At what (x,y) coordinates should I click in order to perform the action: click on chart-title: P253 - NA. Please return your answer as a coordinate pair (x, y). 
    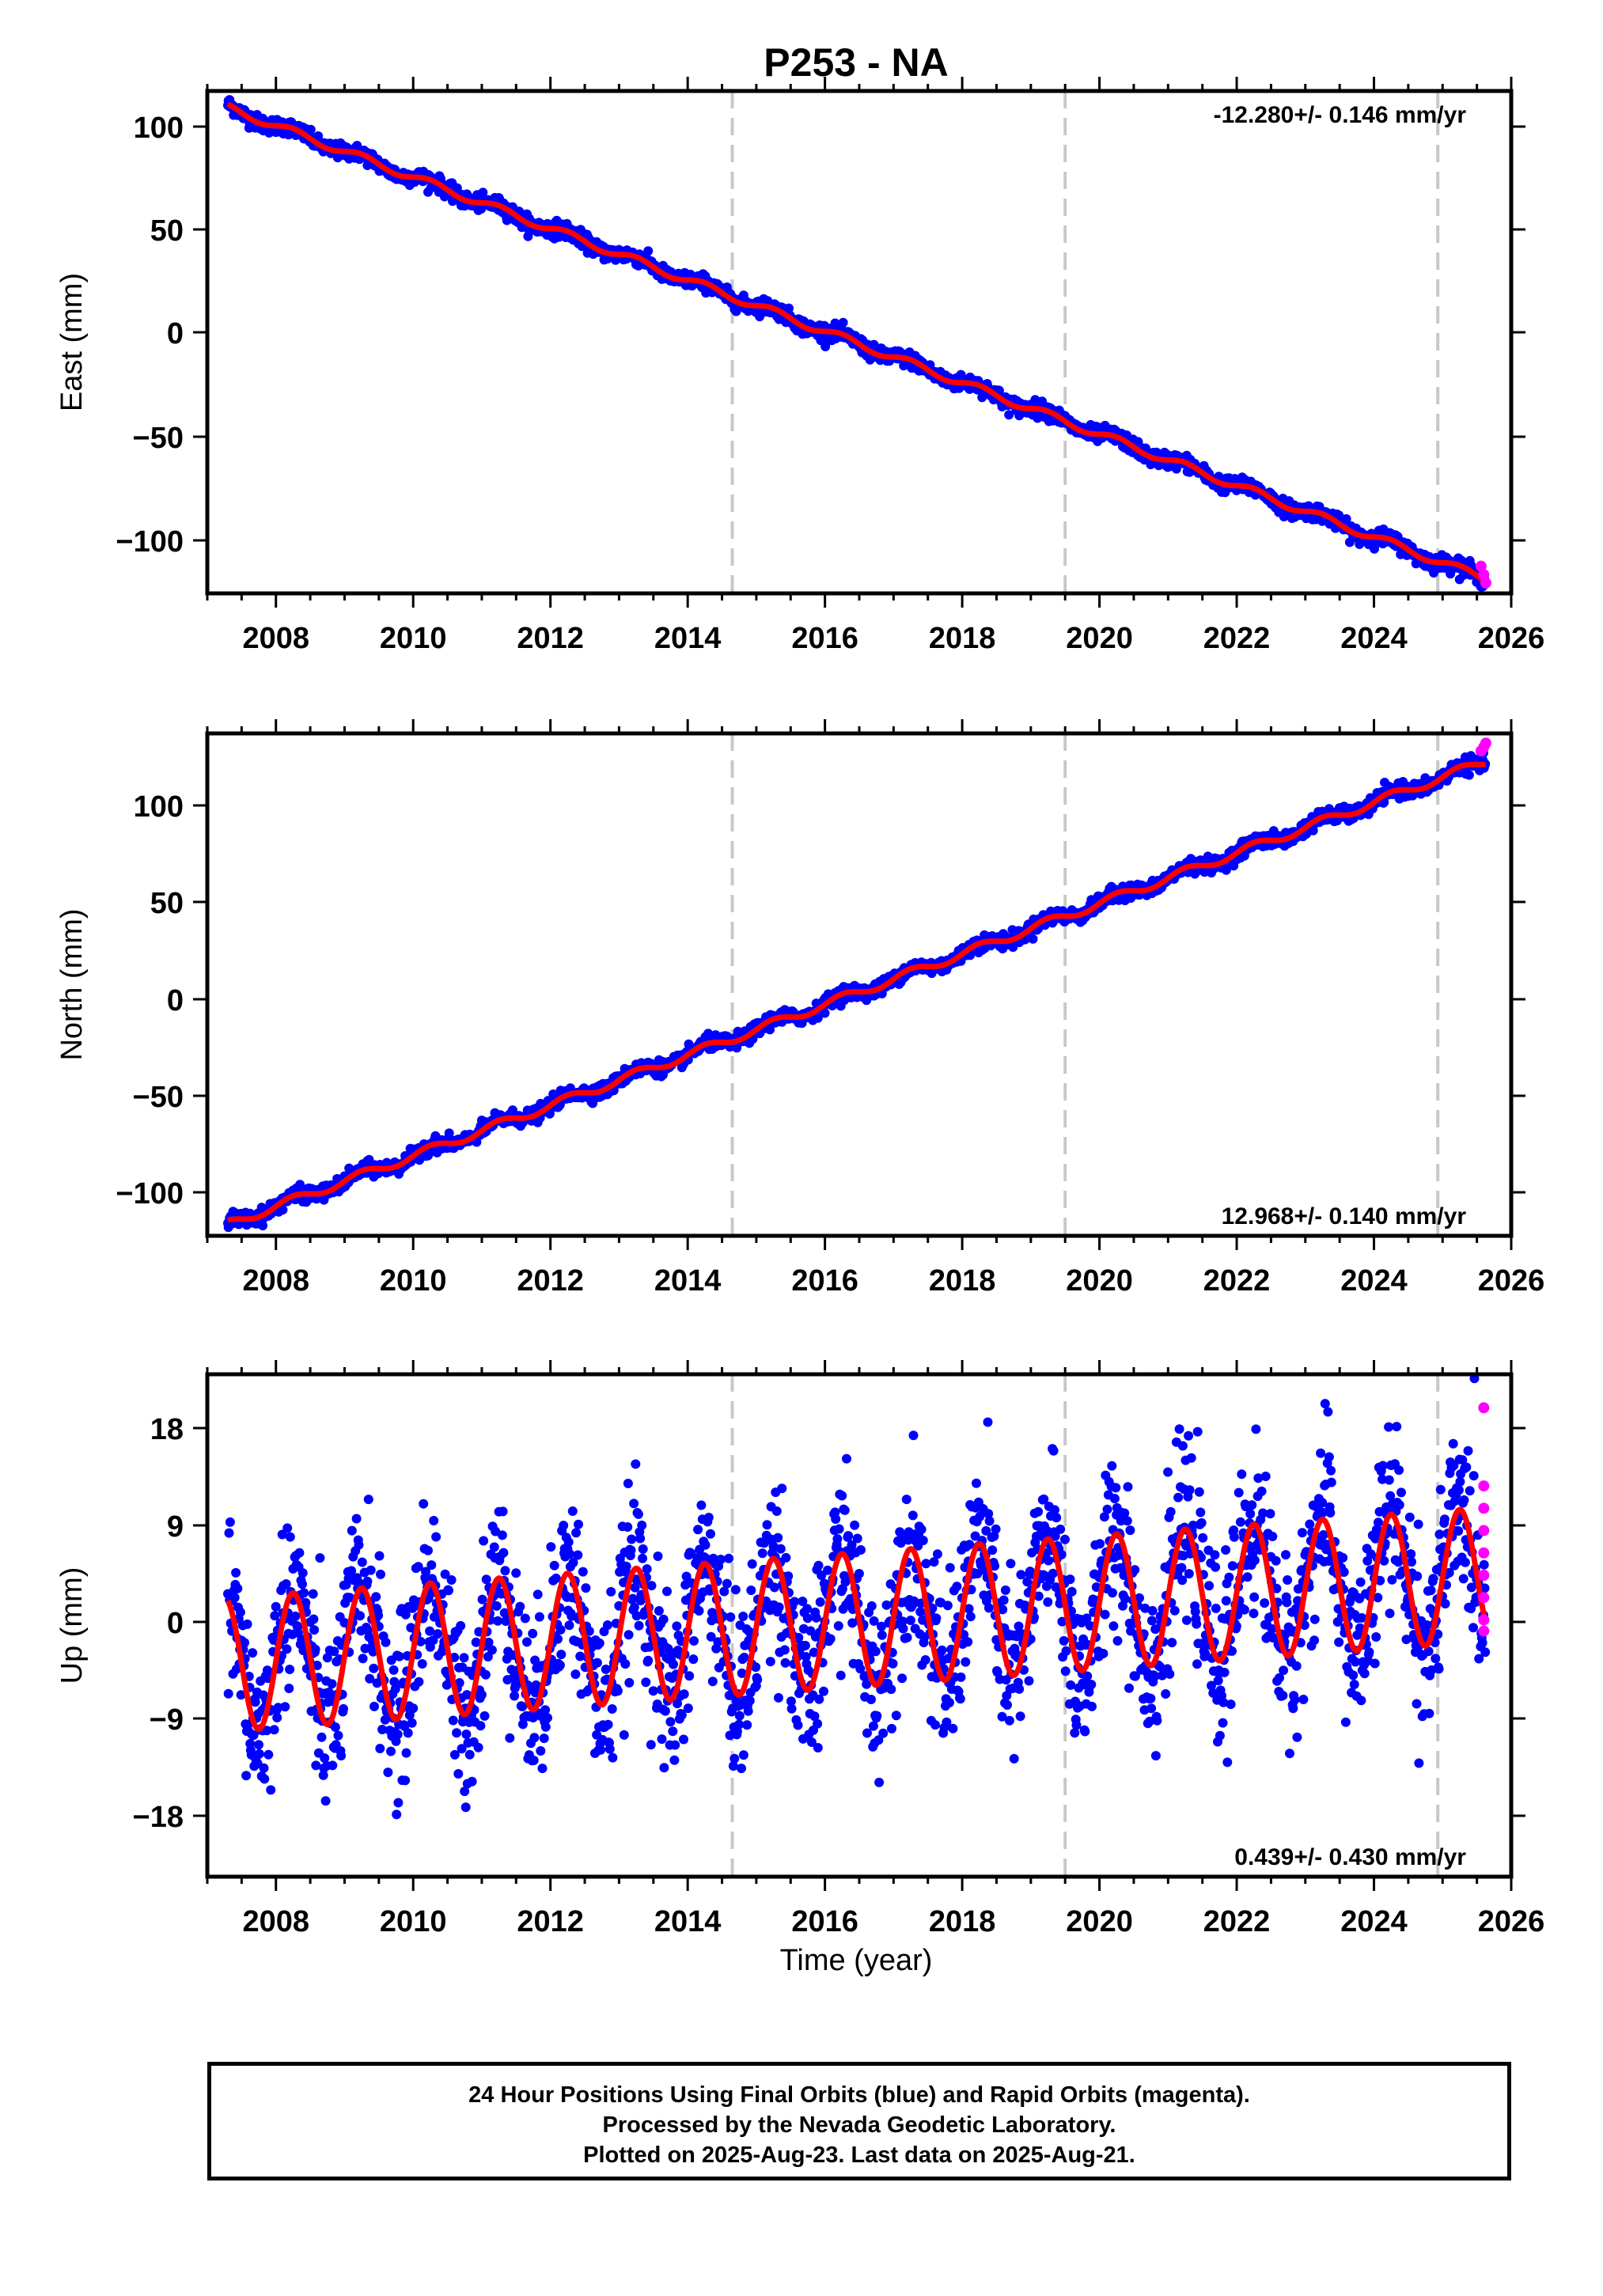
    Looking at the image, I should click on (856, 63).